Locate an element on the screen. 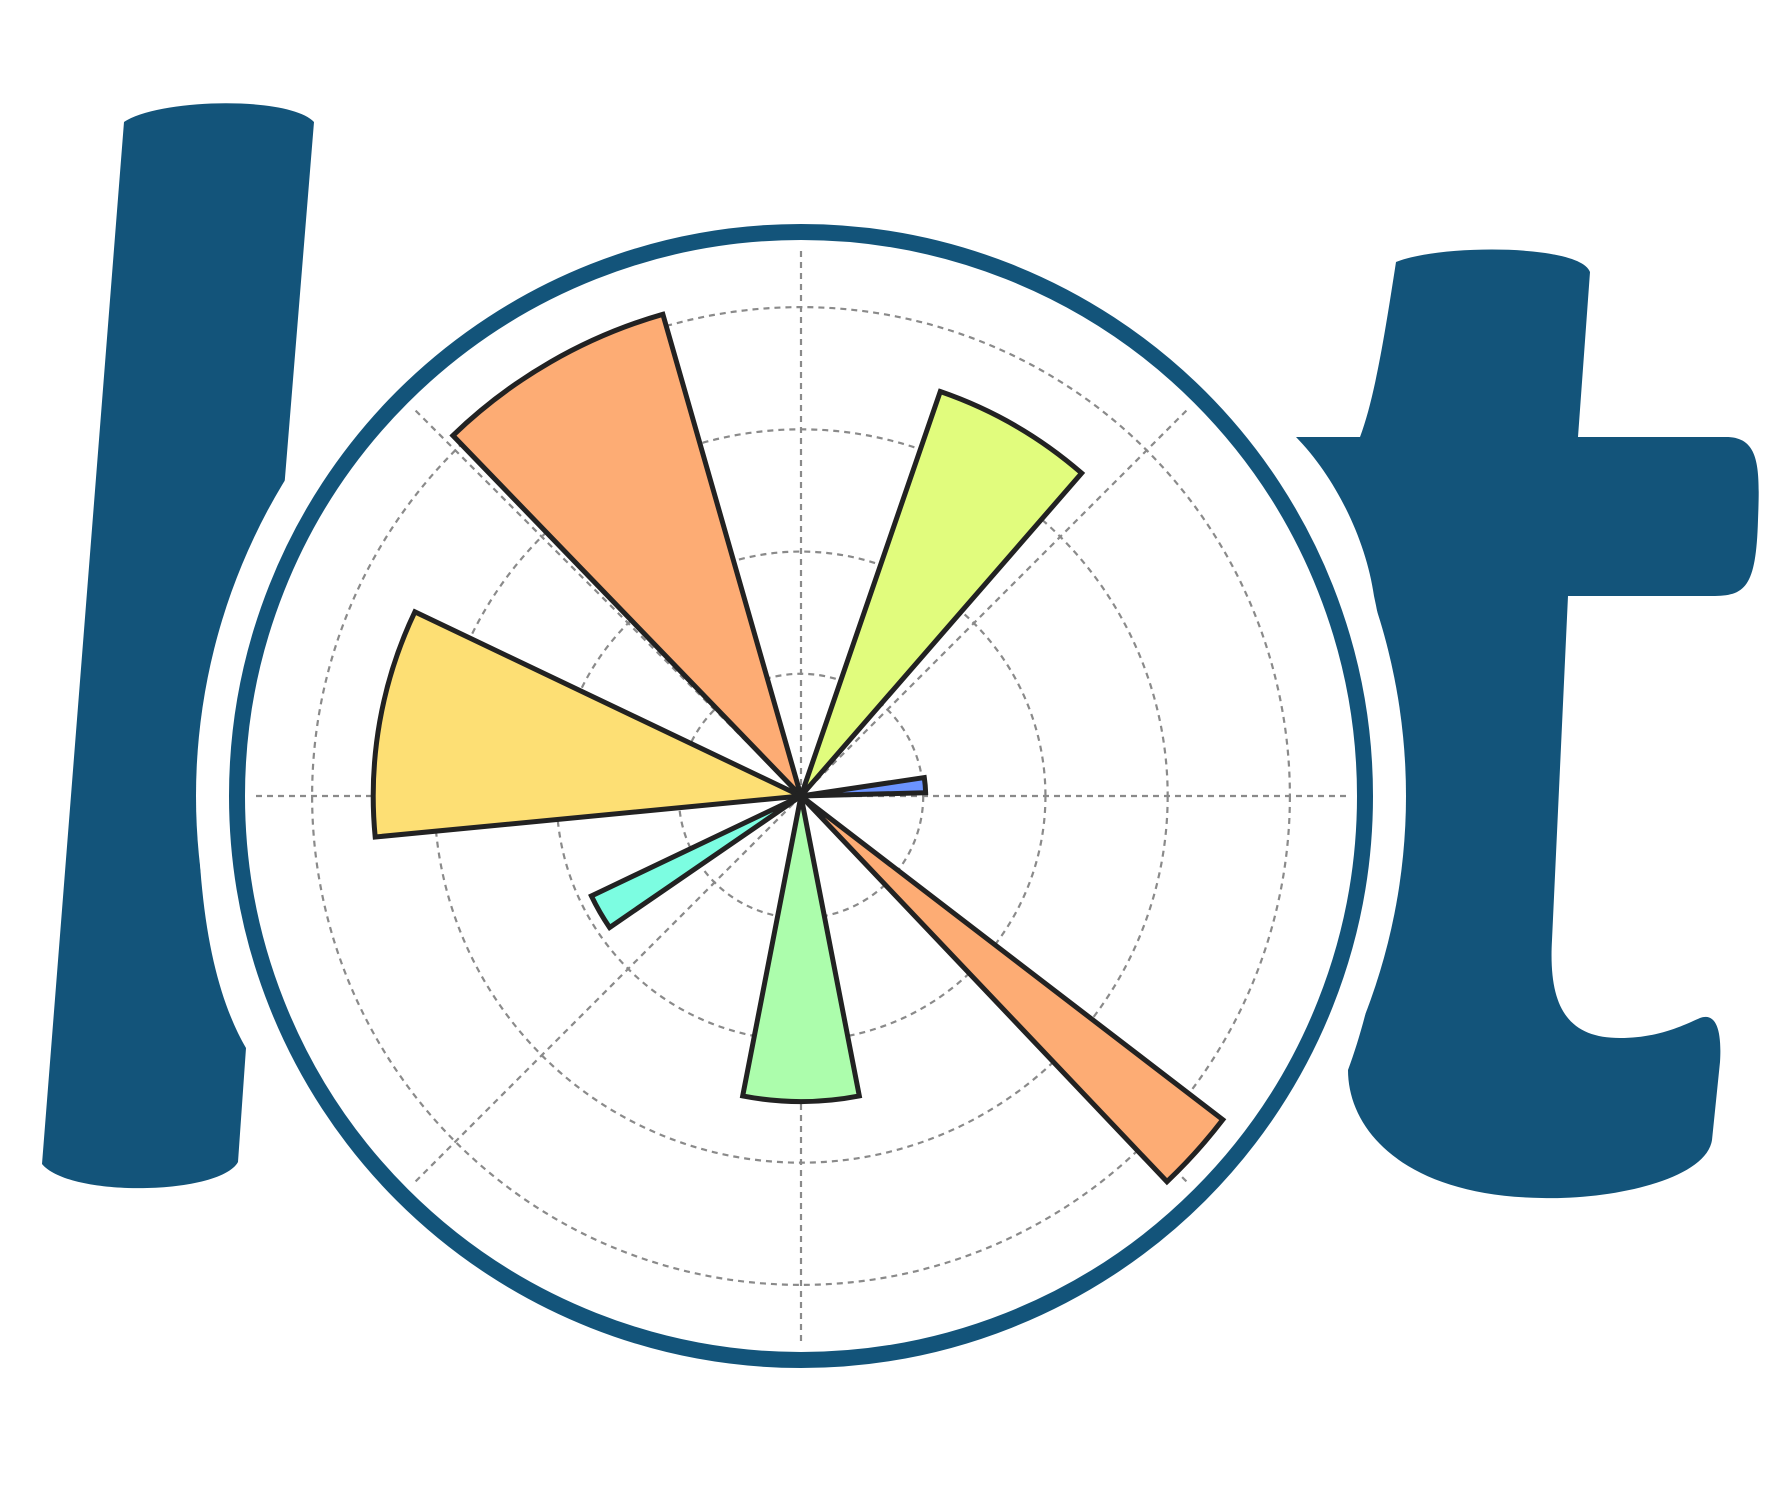 Image resolution: width=1770 pixels, height=1492 pixels. logo-letter-t-stem is located at coordinates (1475, 343).